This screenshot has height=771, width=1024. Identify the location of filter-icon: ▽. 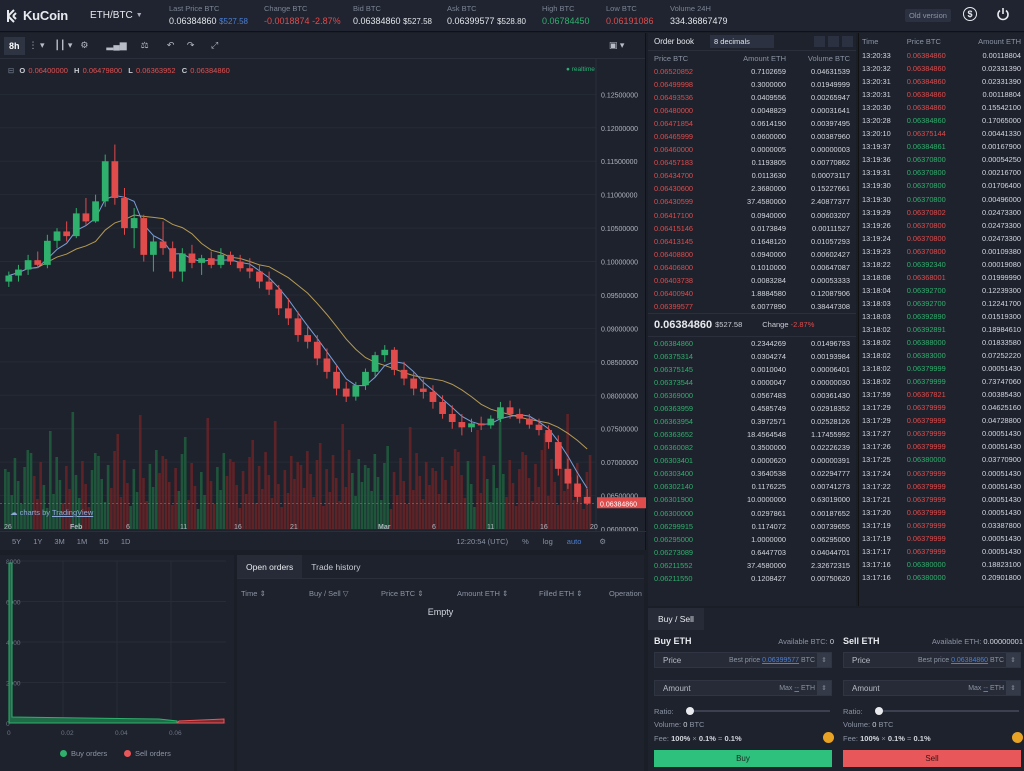
(345, 593).